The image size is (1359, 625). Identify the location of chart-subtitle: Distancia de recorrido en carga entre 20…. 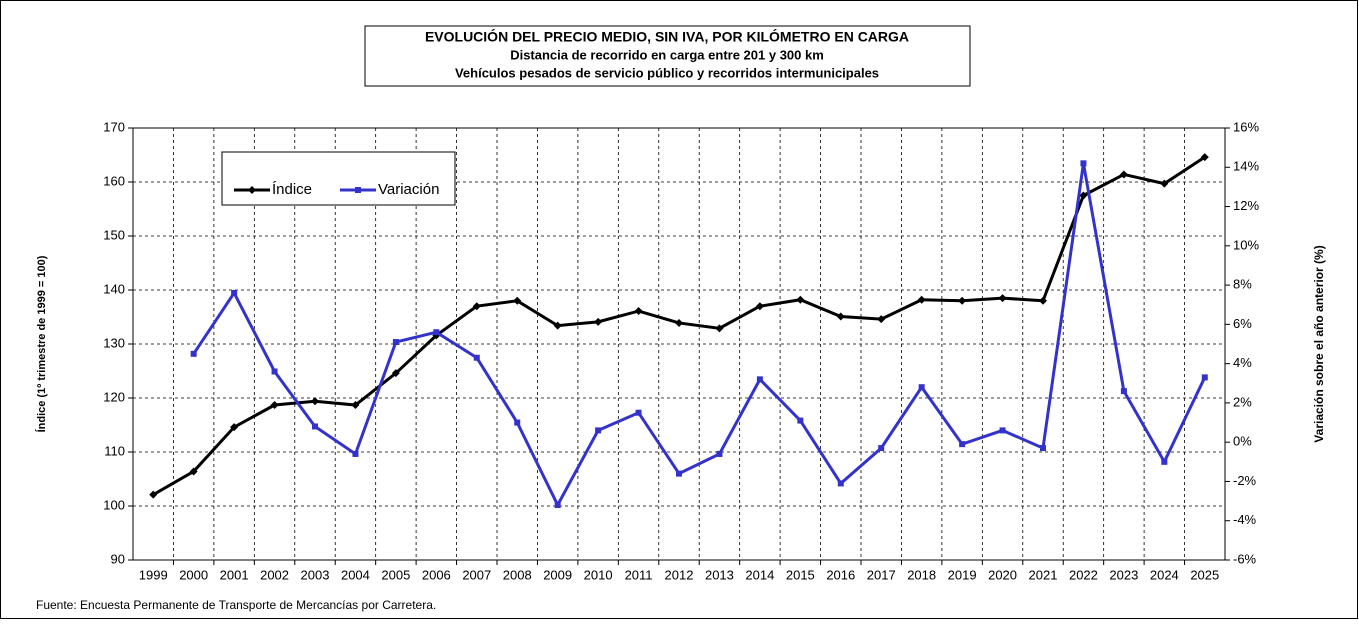
(667, 54).